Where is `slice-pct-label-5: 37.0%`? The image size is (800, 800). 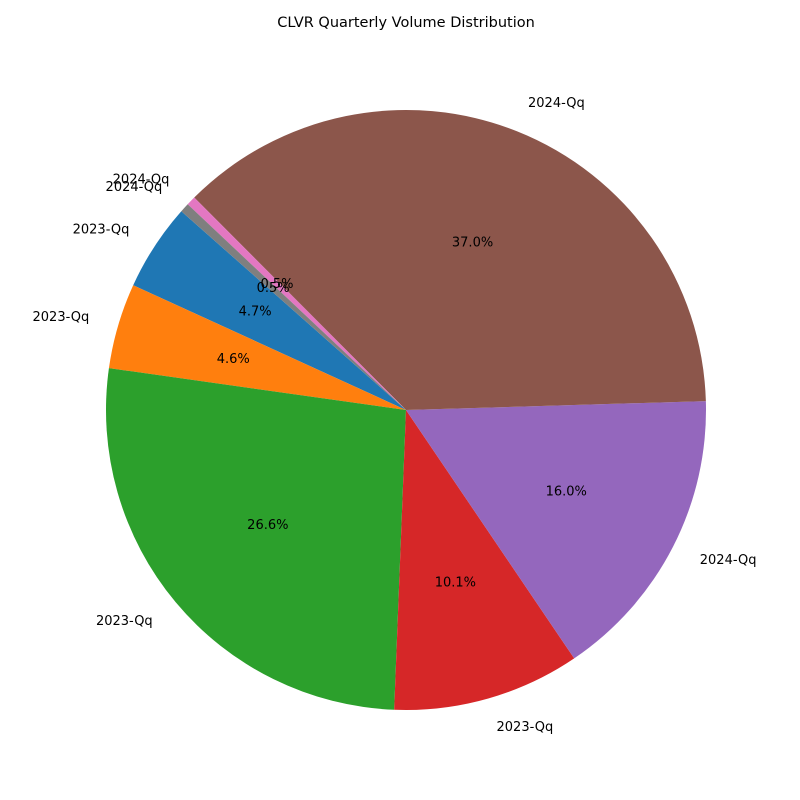
slice-pct-label-5: 37.0% is located at coordinates (472, 242).